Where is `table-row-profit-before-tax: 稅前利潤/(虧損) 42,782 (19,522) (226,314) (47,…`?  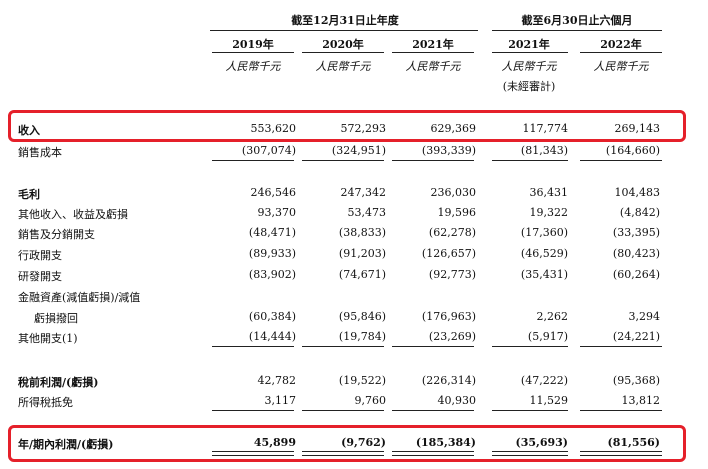
table-row-profit-before-tax: 稅前利潤/(虧損) 42,782 (19,522) (226,314) (47,… is located at coordinates (354, 381).